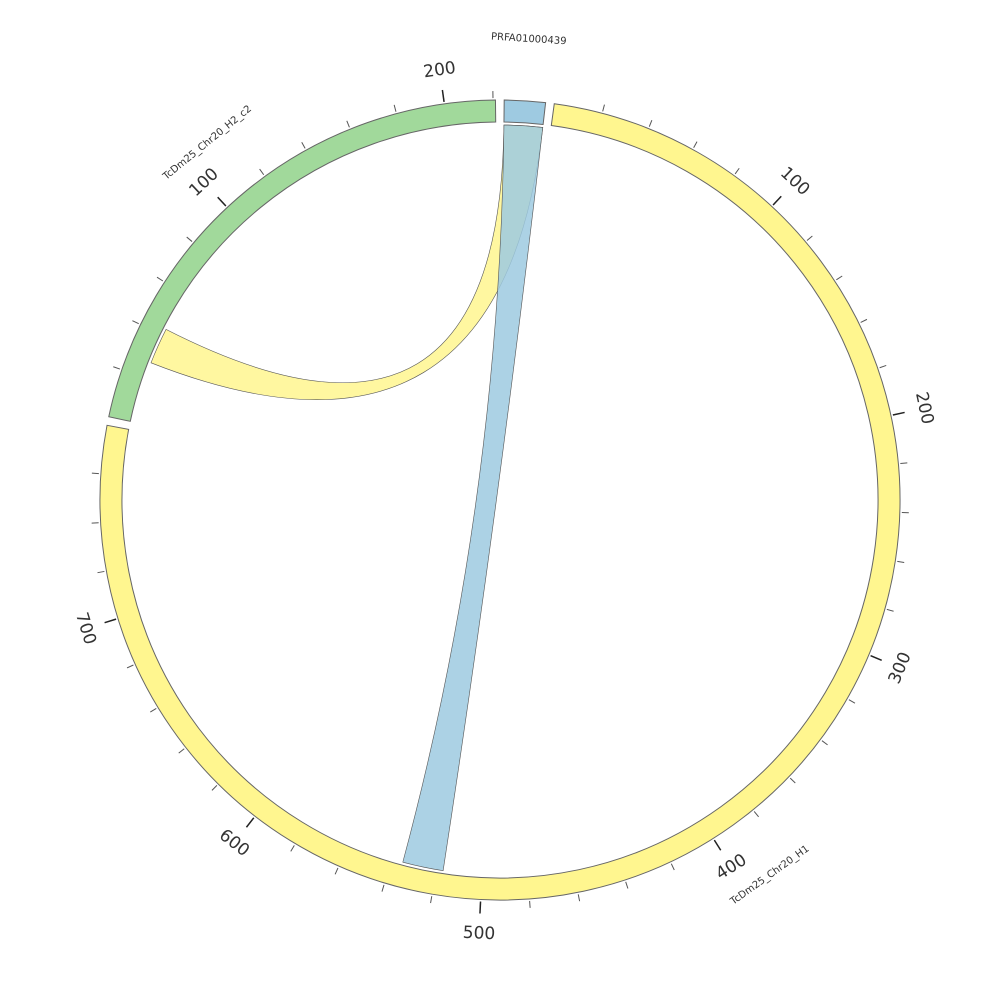  I want to click on tick-label: 700, so click(85, 628).